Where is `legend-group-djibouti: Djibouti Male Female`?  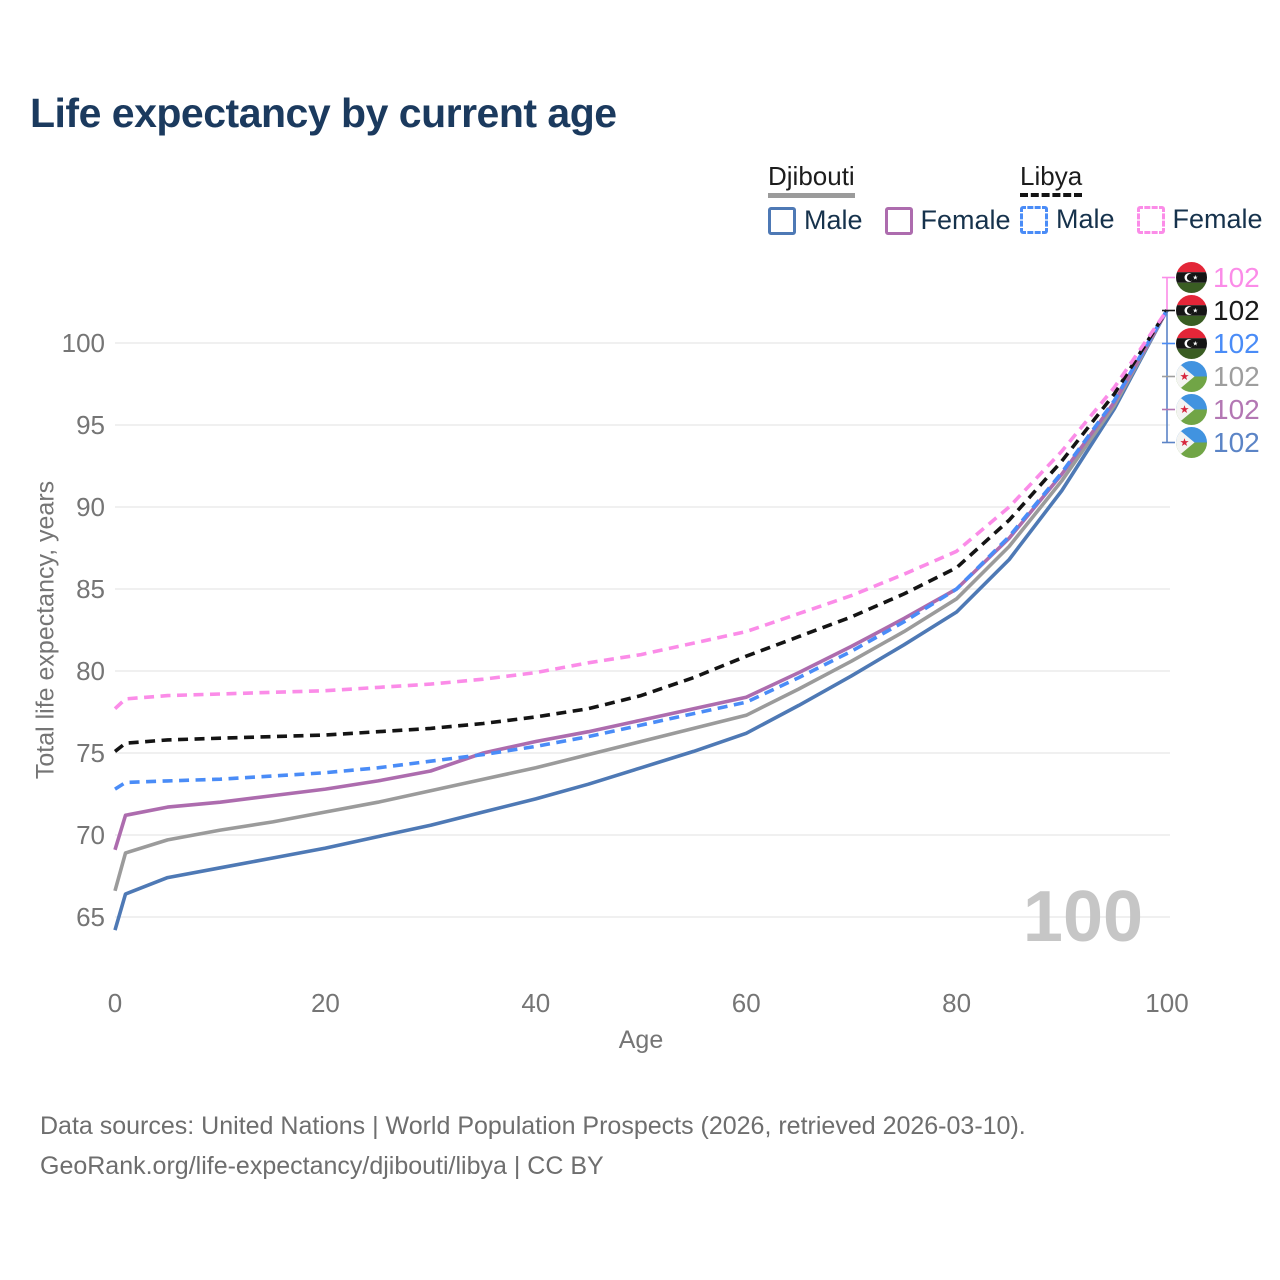
legend-group-djibouti: Djibouti Male Female is located at coordinates (889, 198).